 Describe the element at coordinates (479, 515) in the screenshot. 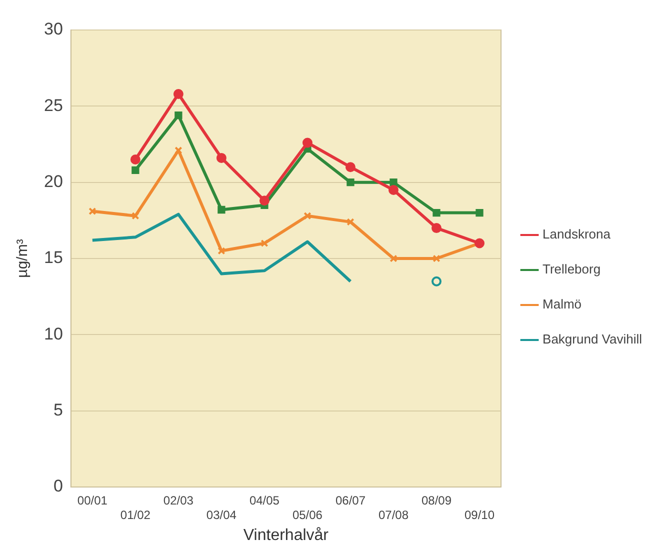

I see `x-tick-label: 09/10` at that location.